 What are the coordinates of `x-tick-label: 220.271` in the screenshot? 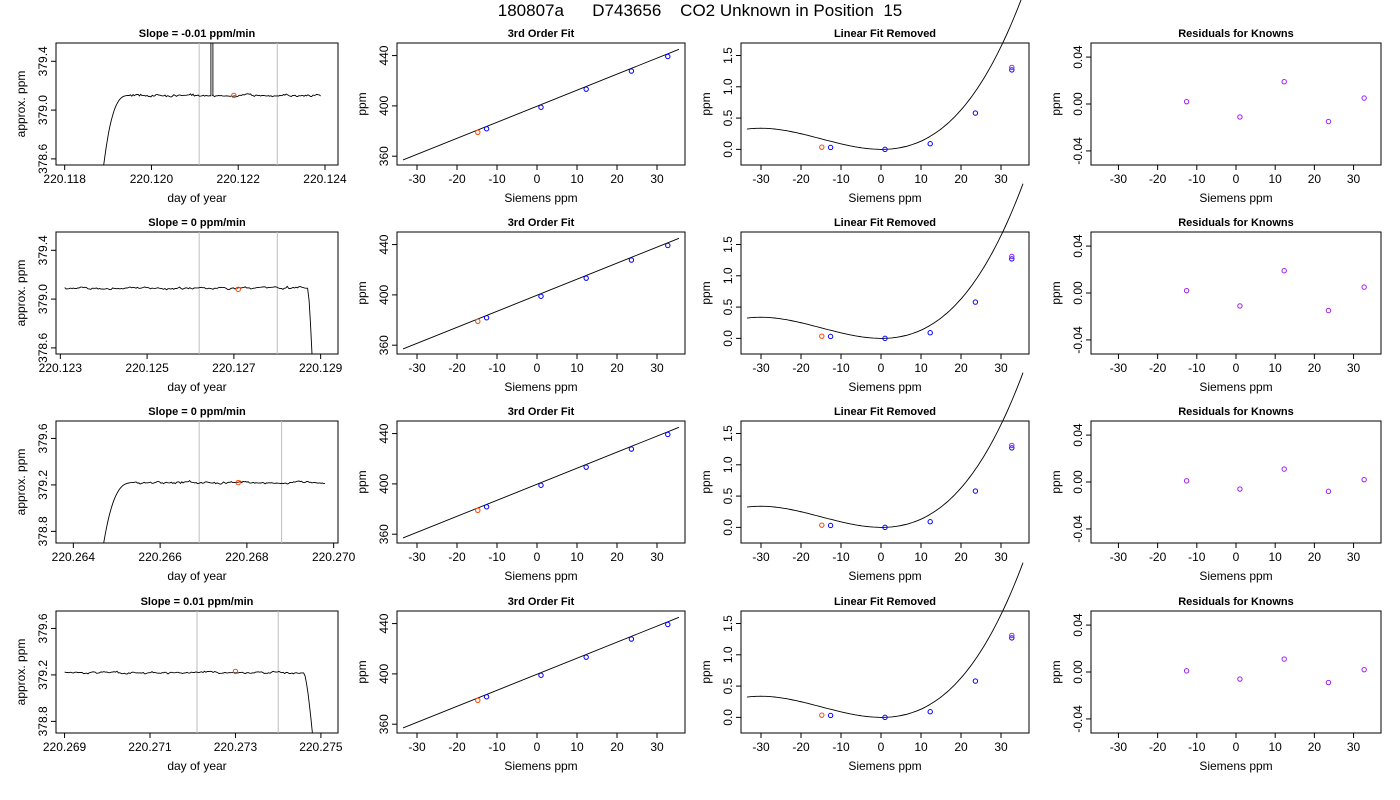 It's located at (150, 747).